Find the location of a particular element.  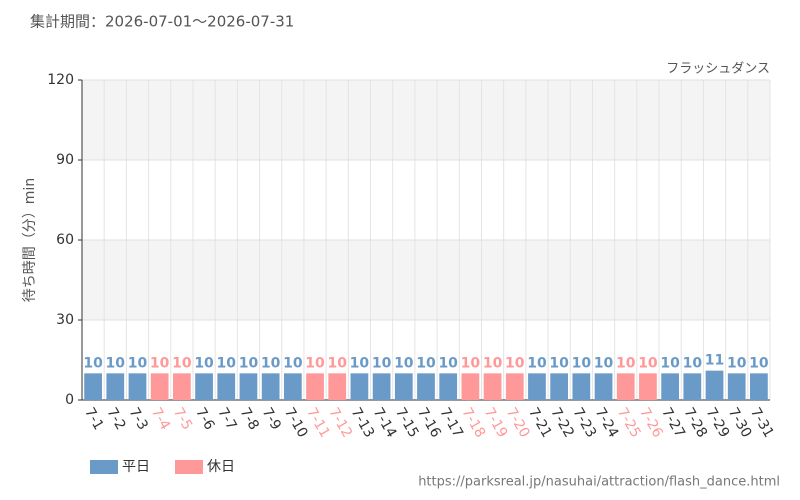

x-tick-label: 7-2 is located at coordinates (115, 419).